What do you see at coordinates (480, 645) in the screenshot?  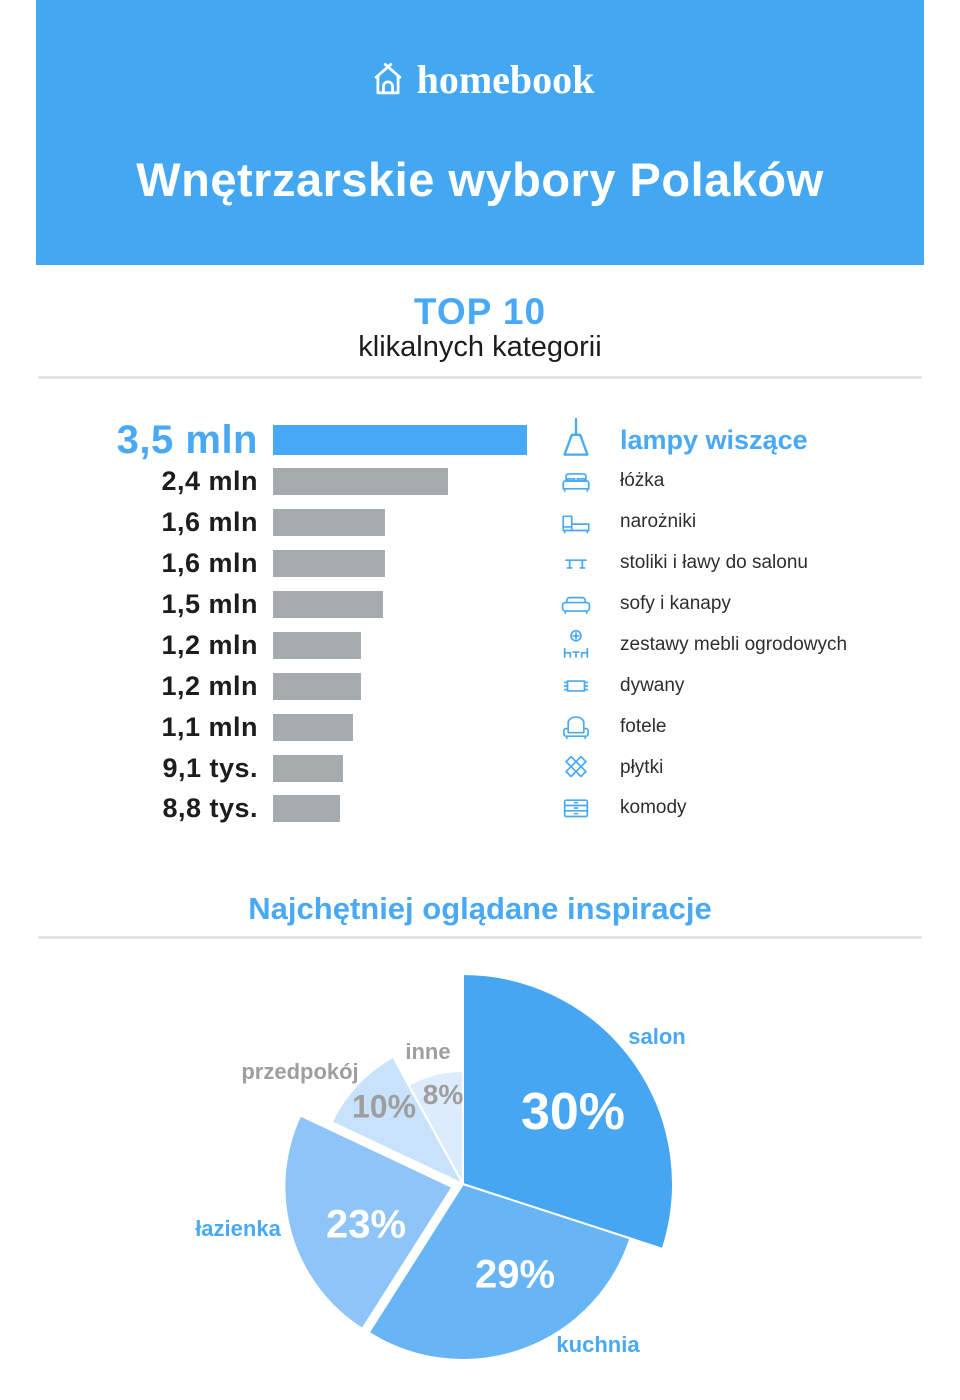 I see `bar-row: 1,2 mln zestawy mebli ogrodowych` at bounding box center [480, 645].